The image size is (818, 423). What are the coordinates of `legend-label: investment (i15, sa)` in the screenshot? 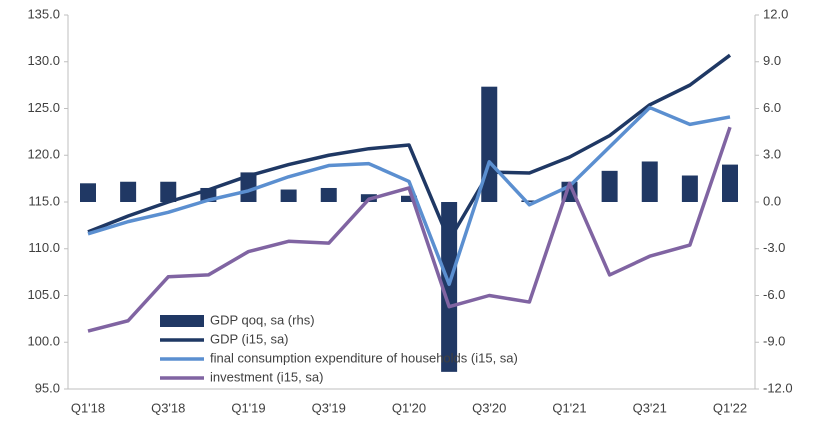 It's located at (266, 376).